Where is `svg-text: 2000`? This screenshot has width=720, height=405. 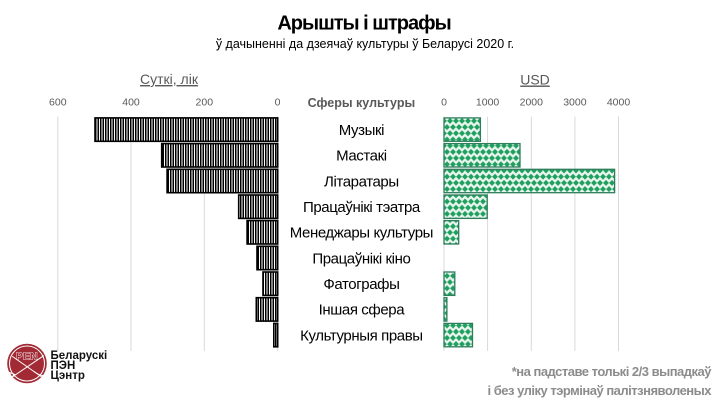
svg-text: 2000 is located at coordinates (532, 102).